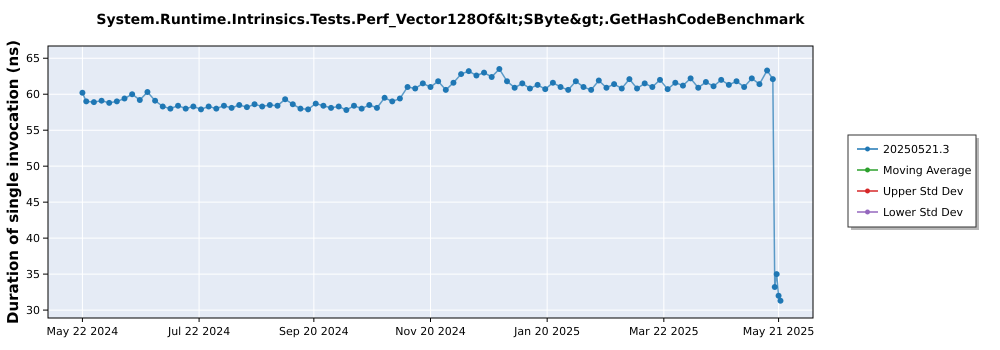  Describe the element at coordinates (33, 167) in the screenshot. I see `y-tick-label: 50` at that location.